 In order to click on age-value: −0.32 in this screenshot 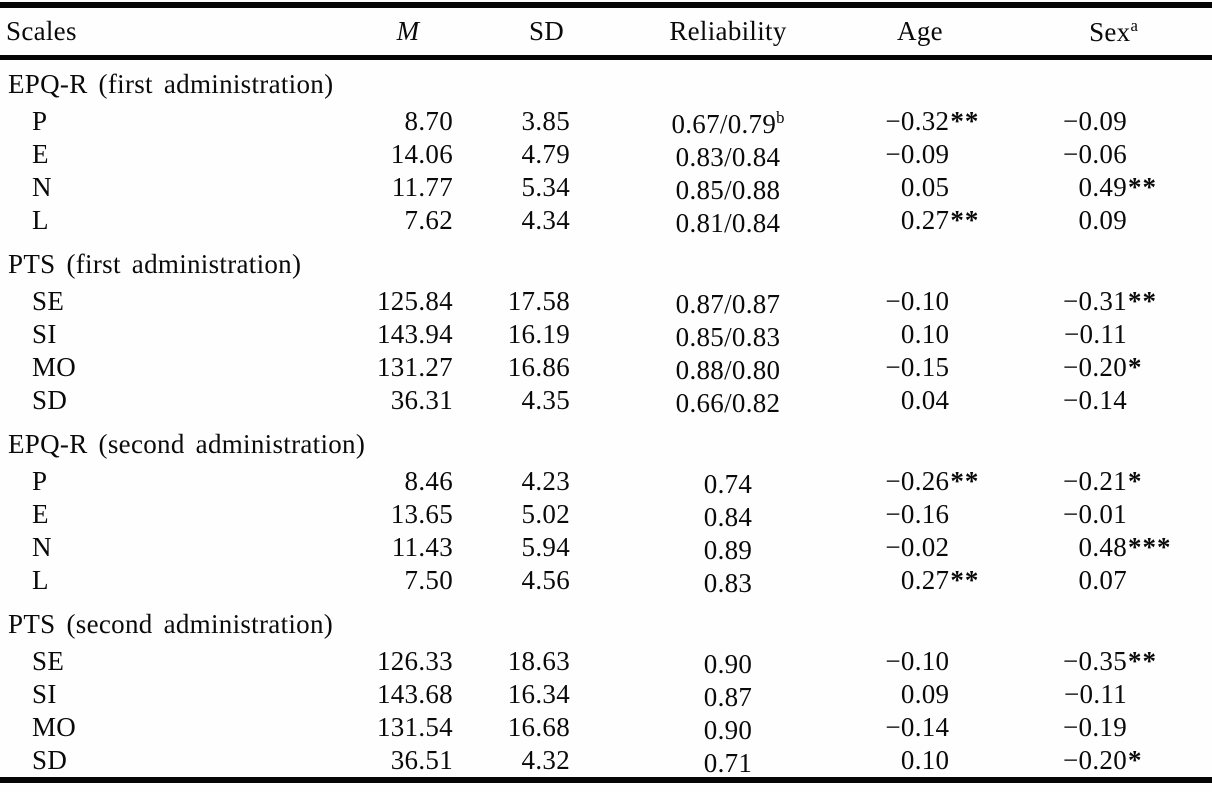, I will do `click(917, 120)`.